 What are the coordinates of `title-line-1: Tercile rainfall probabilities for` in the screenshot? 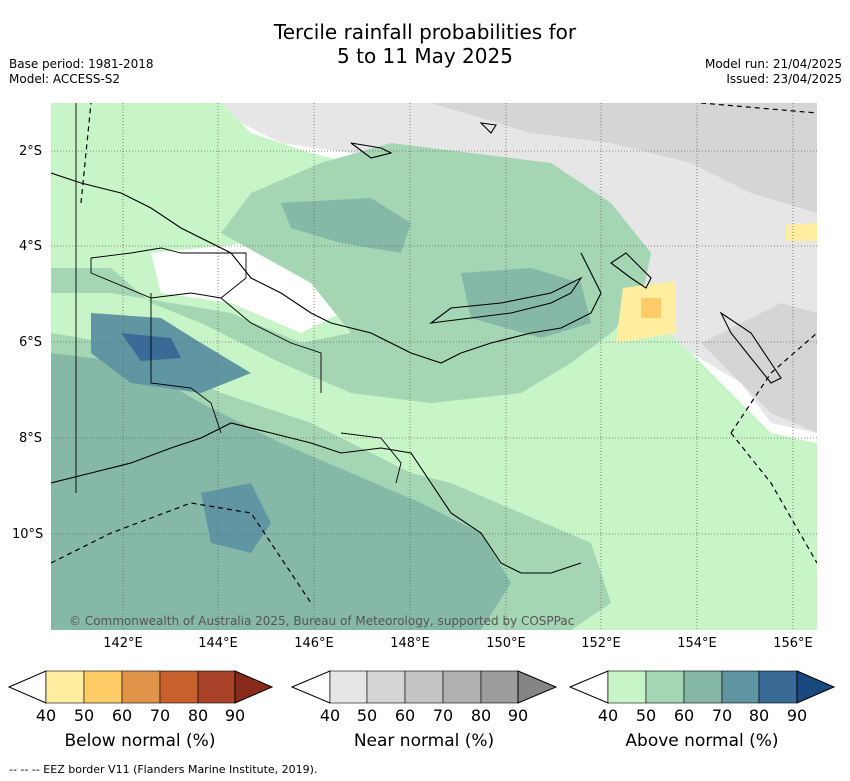 It's located at (425, 32).